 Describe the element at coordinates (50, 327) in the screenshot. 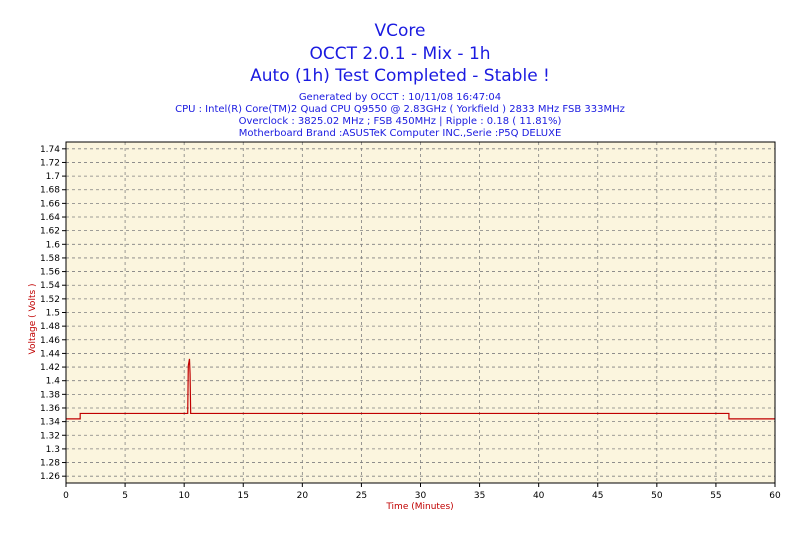

I see `y-tick-label: 1.48` at that location.